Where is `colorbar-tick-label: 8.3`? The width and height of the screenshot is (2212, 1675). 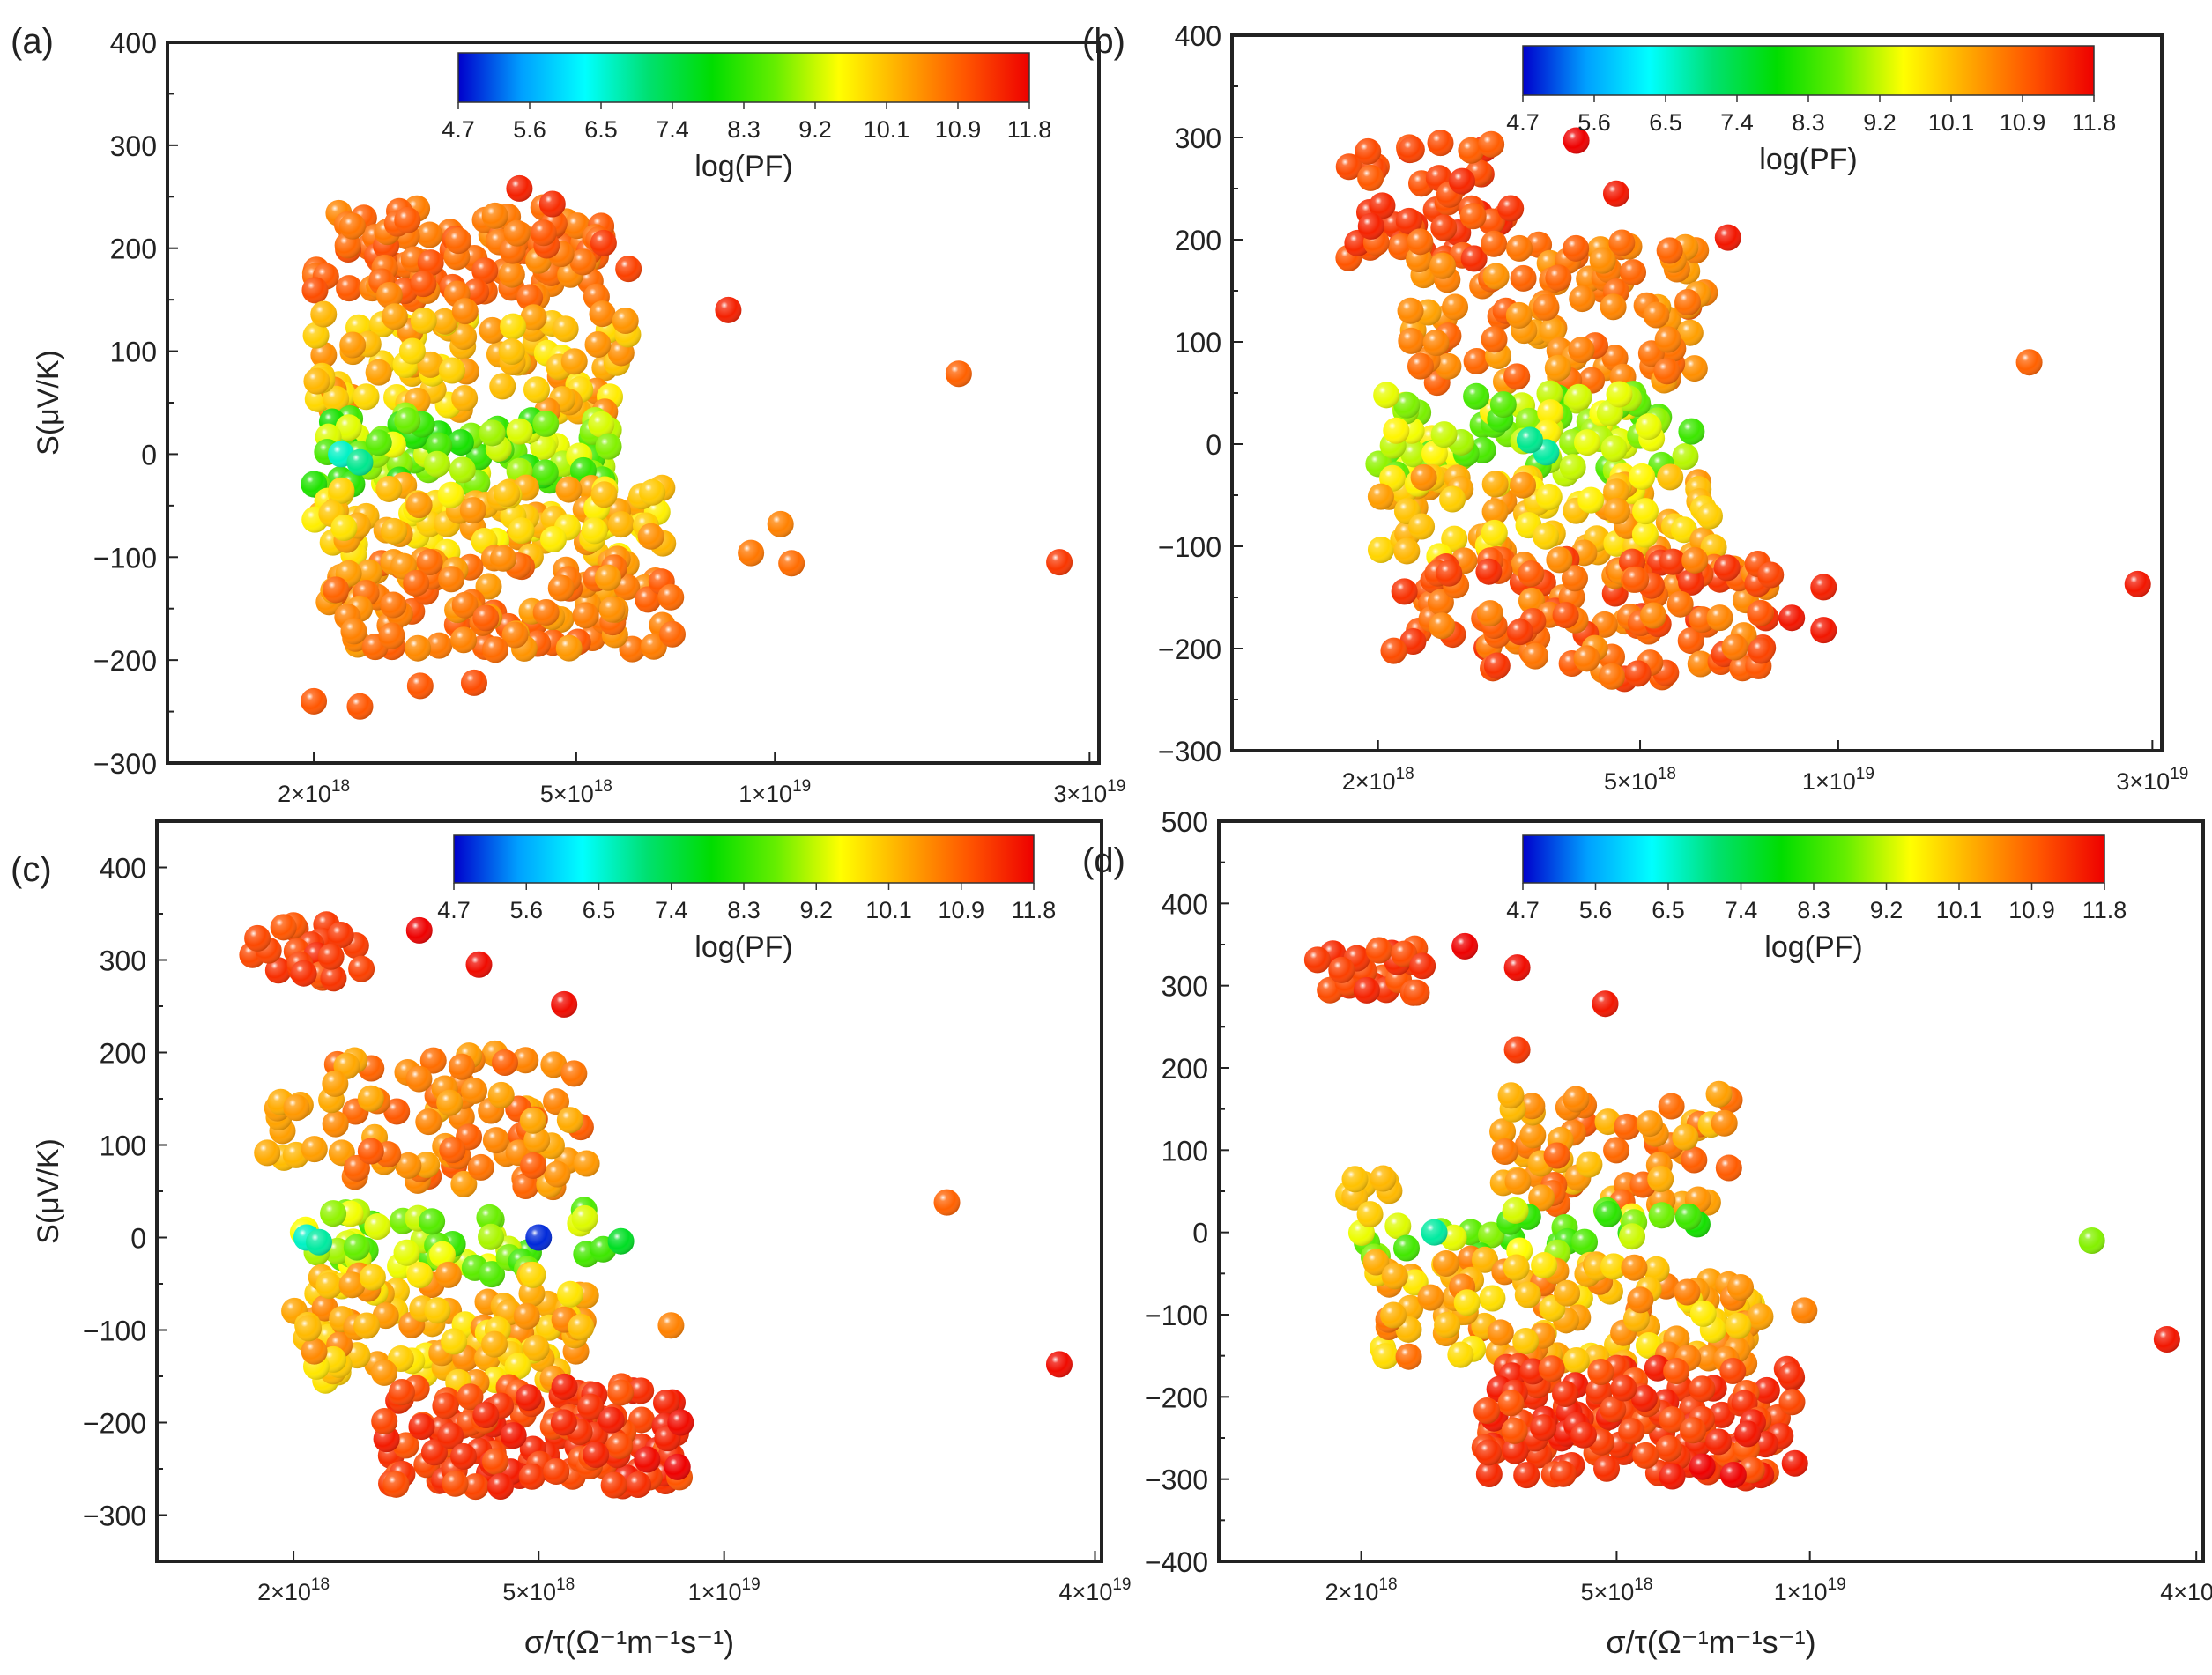 colorbar-tick-label: 8.3 is located at coordinates (744, 129).